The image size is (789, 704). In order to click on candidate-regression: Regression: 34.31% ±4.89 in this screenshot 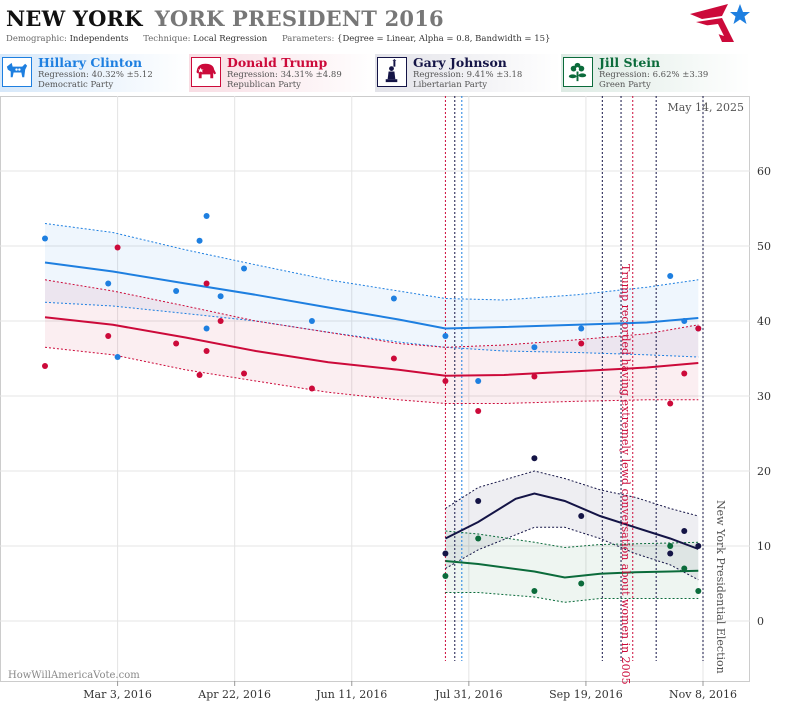, I will do `click(284, 75)`.